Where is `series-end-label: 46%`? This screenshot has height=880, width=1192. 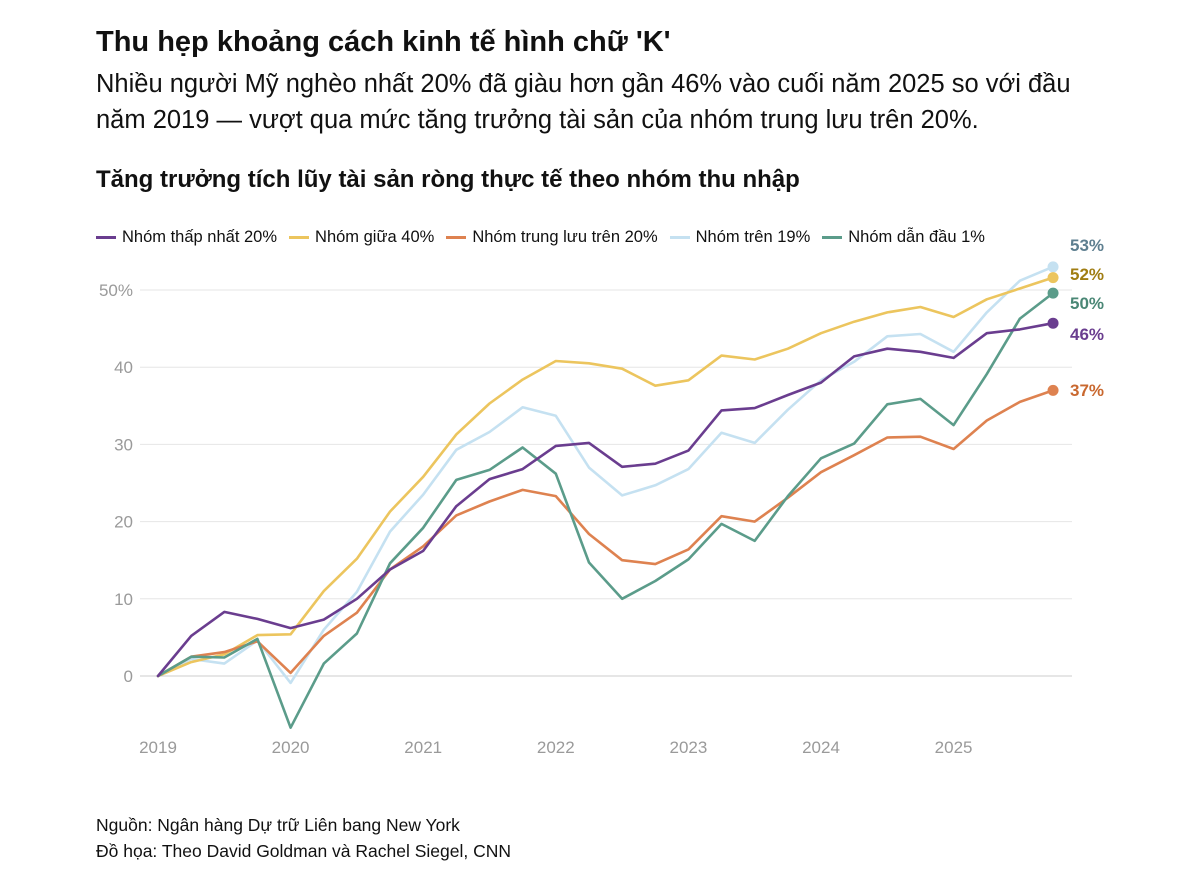
series-end-label: 46% is located at coordinates (1087, 334).